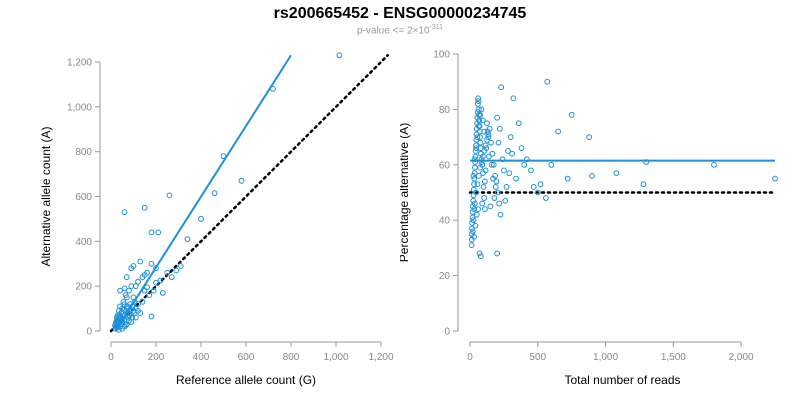 Image resolution: width=800 pixels, height=400 pixels. Describe the element at coordinates (380, 357) in the screenshot. I see `x-tick-label: 1,200` at that location.